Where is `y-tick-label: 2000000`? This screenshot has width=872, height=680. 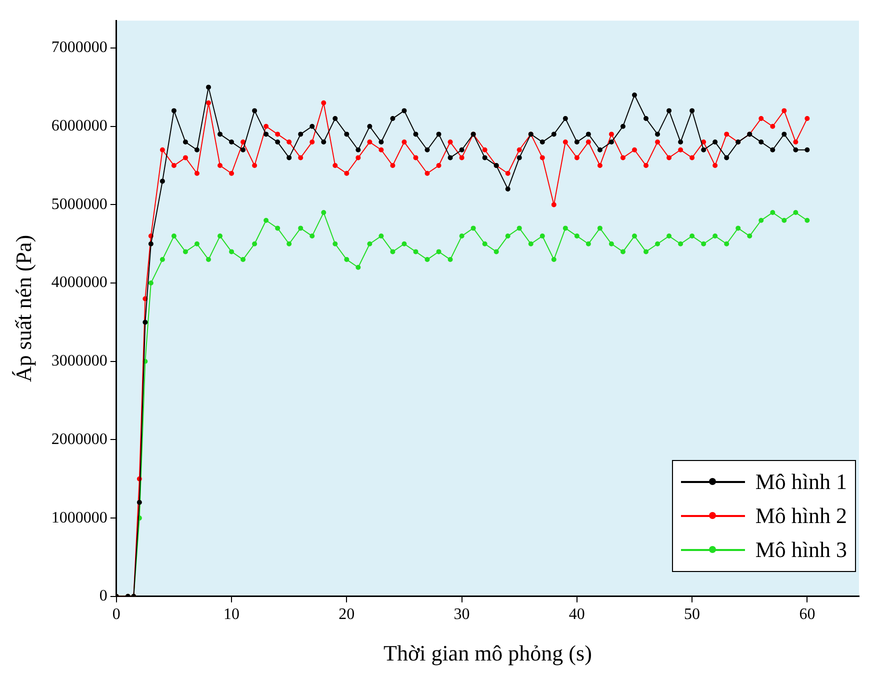 y-tick-label: 2000000 is located at coordinates (79, 439).